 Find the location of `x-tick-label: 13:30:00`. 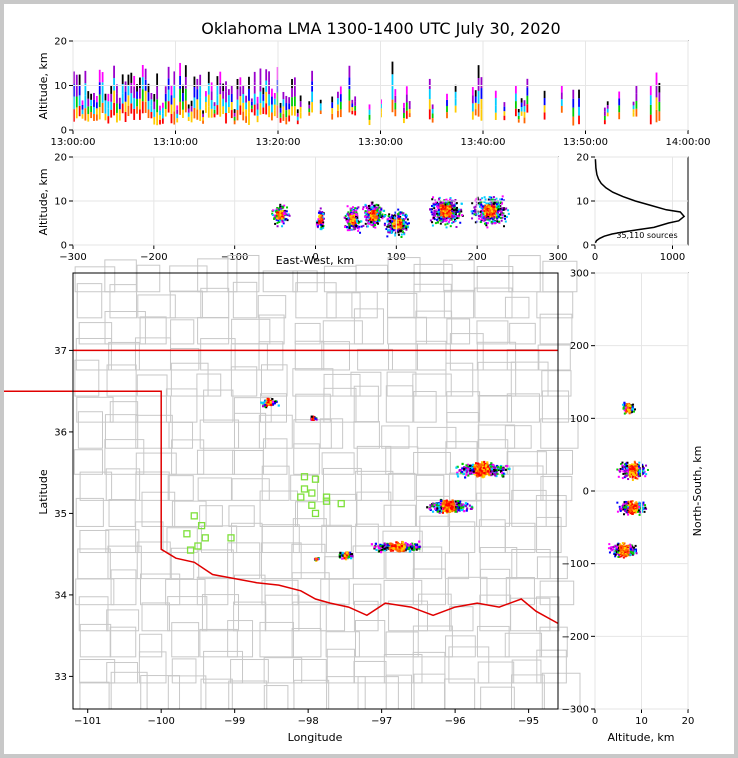

x-tick-label: 13:30:00 is located at coordinates (380, 142).